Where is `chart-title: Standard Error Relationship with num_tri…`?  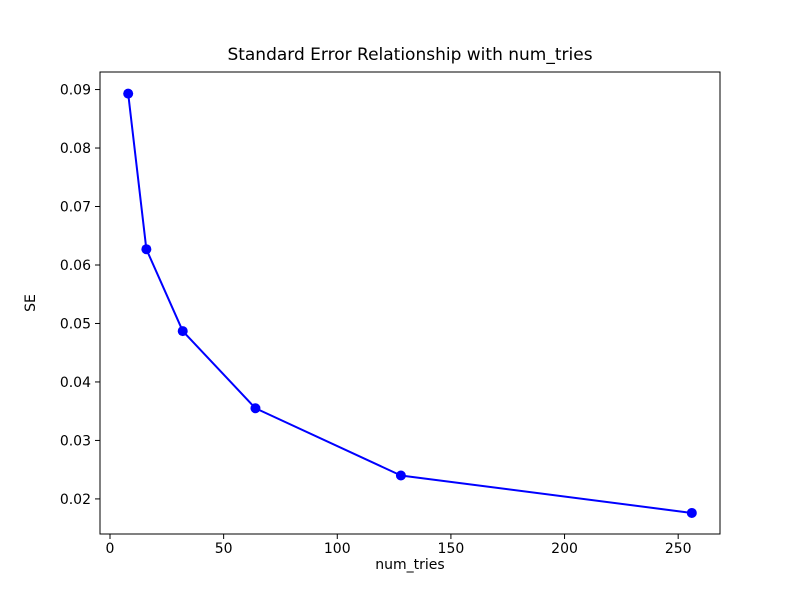 chart-title: Standard Error Relationship with num_tri… is located at coordinates (410, 55).